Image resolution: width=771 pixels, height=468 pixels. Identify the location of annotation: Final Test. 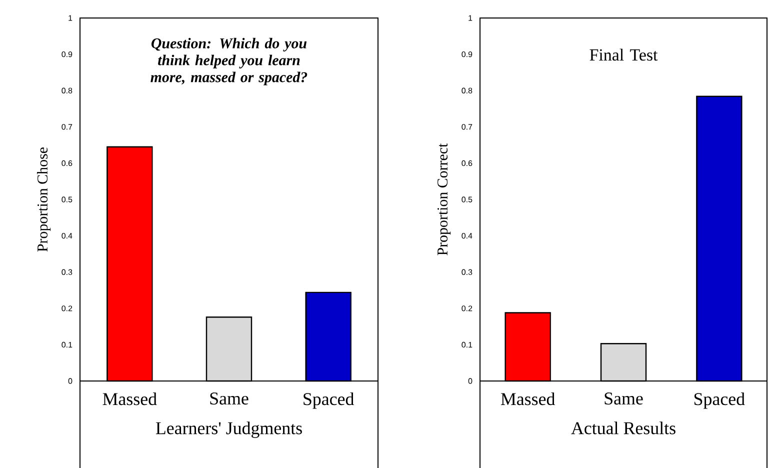
(624, 54).